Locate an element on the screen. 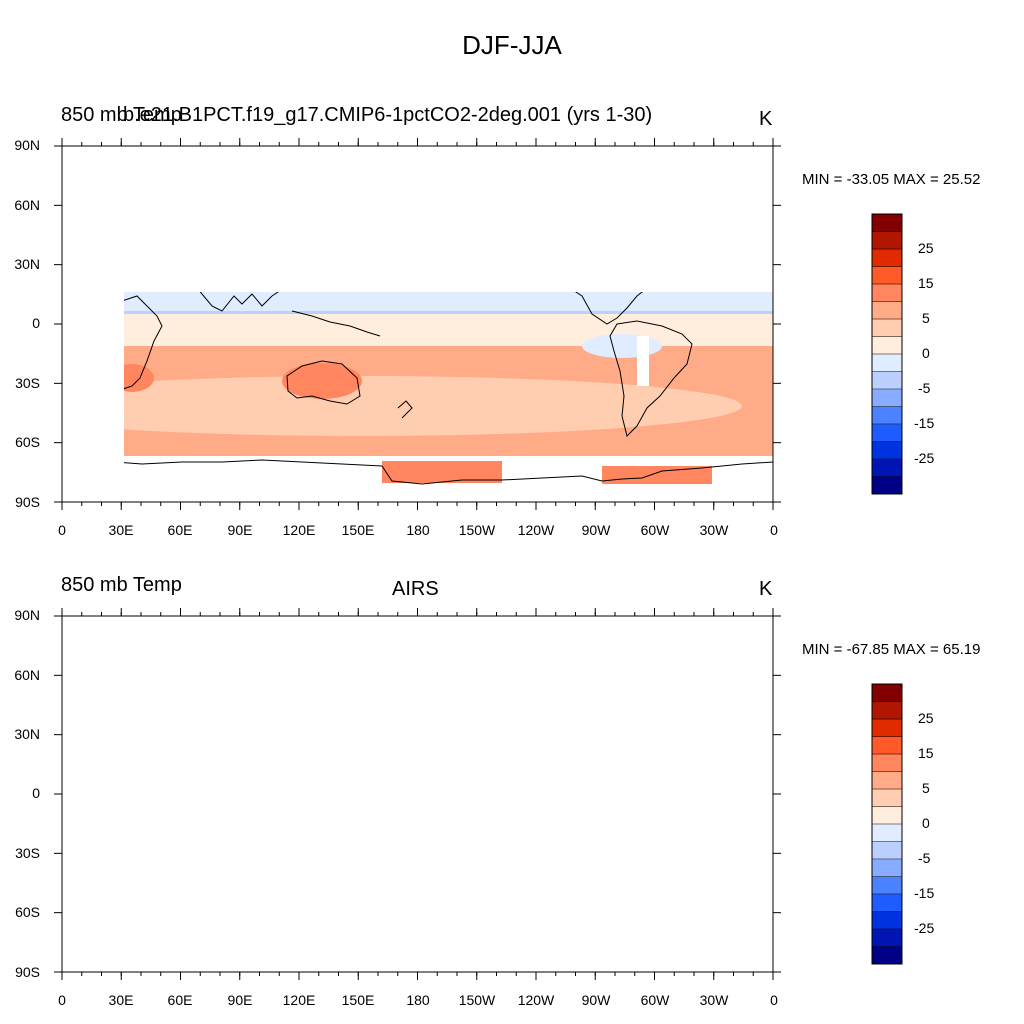 Image resolution: width=1024 pixels, height=1024 pixels. colorbars is located at coordinates (887, 589).